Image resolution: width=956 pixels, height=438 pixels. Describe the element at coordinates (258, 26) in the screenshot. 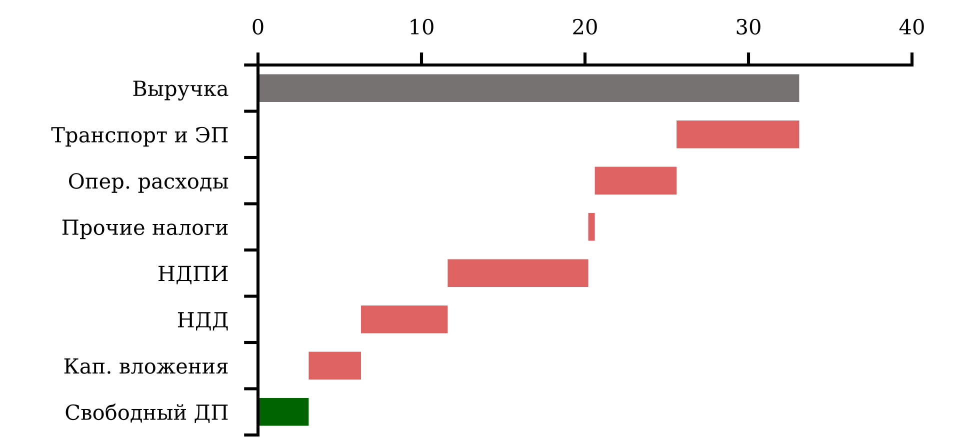

I see `x-tick-label: 0` at that location.